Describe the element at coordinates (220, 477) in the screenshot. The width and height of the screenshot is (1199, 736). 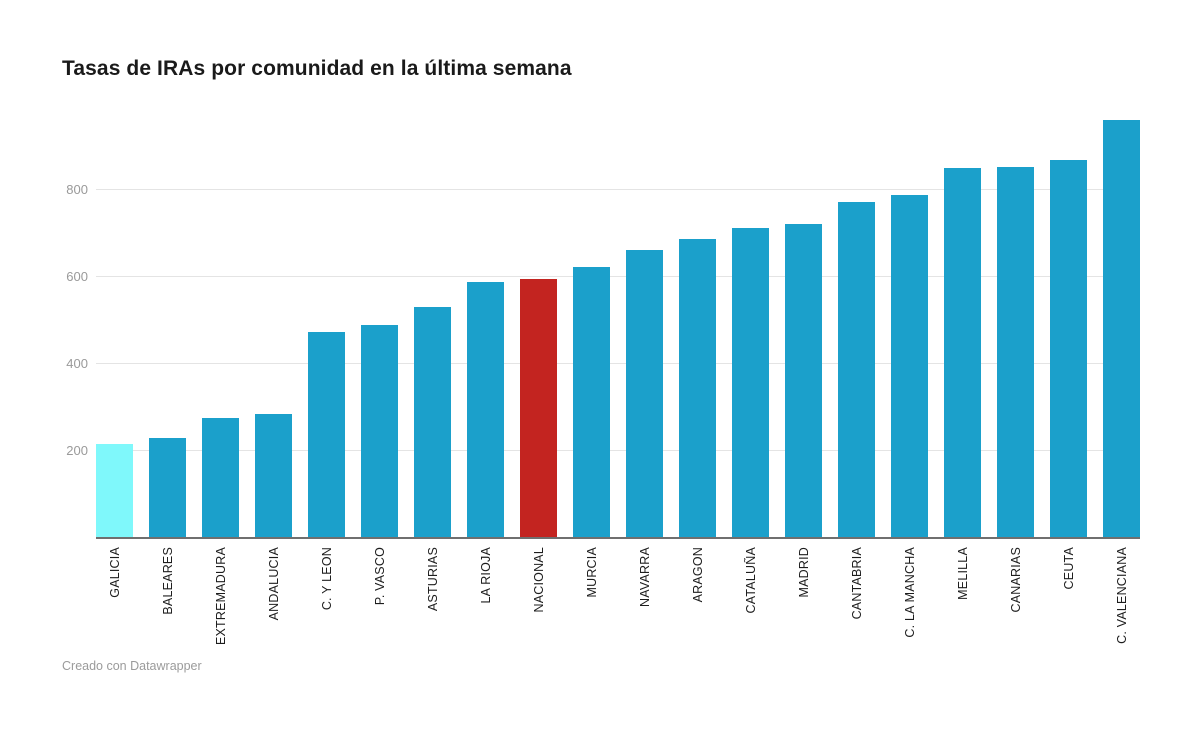
I see `bar-extremadura` at that location.